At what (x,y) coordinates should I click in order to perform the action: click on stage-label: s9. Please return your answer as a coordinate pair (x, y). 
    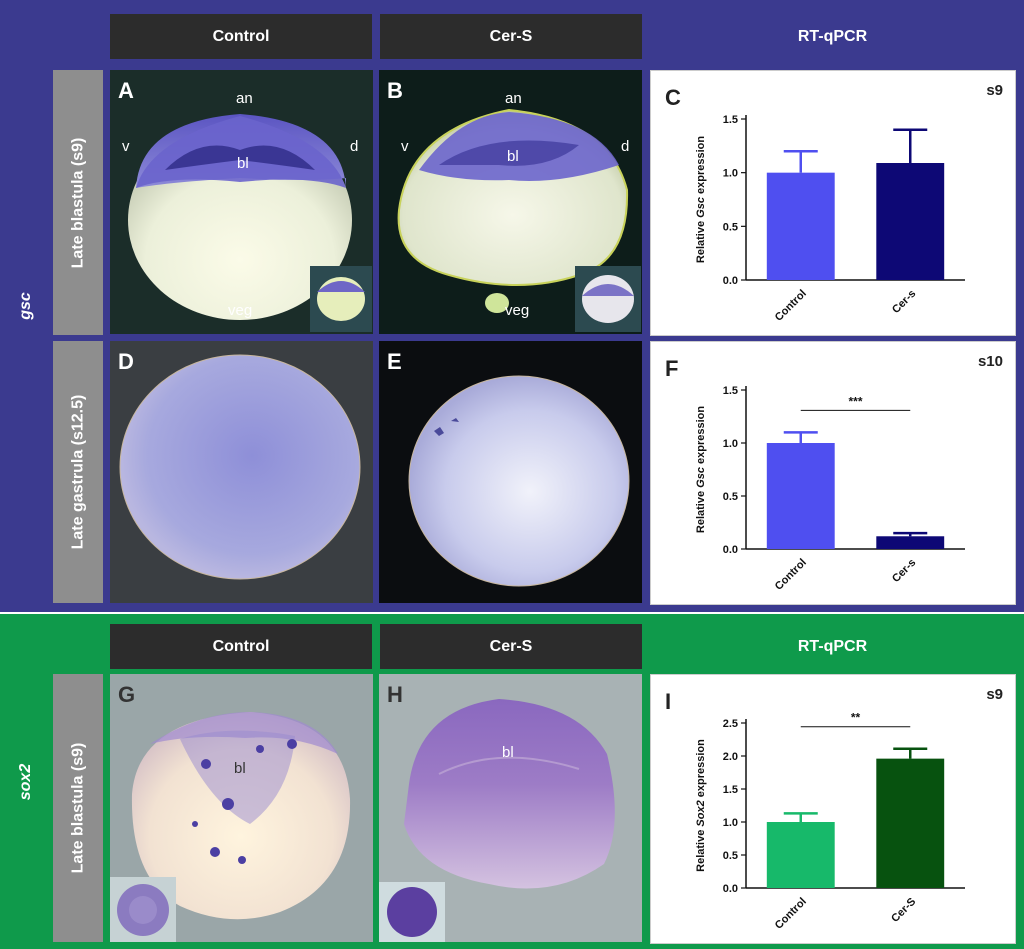
    Looking at the image, I should click on (994, 694).